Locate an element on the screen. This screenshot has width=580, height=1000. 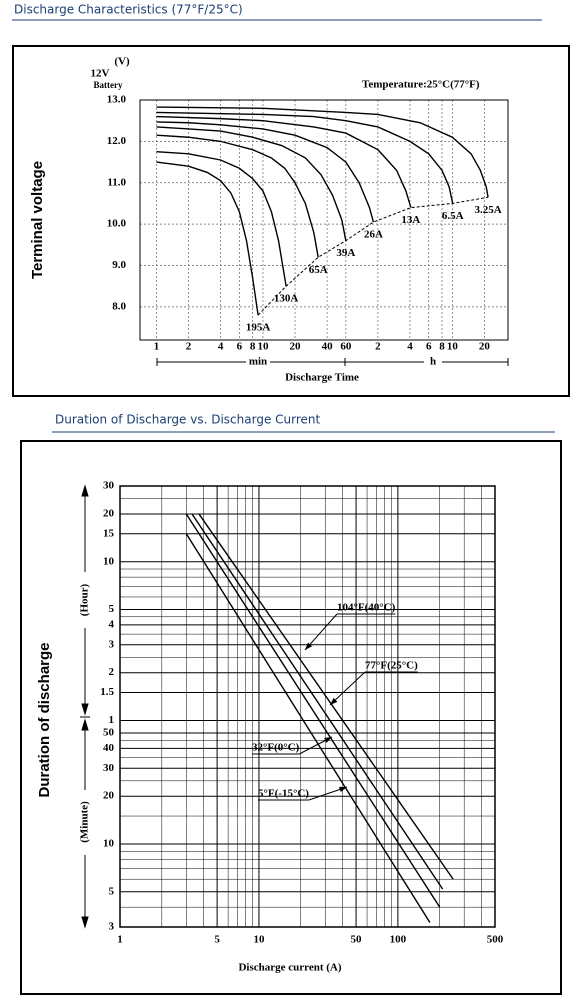
y-axis-title: Duration of discharge is located at coordinates (44, 719).